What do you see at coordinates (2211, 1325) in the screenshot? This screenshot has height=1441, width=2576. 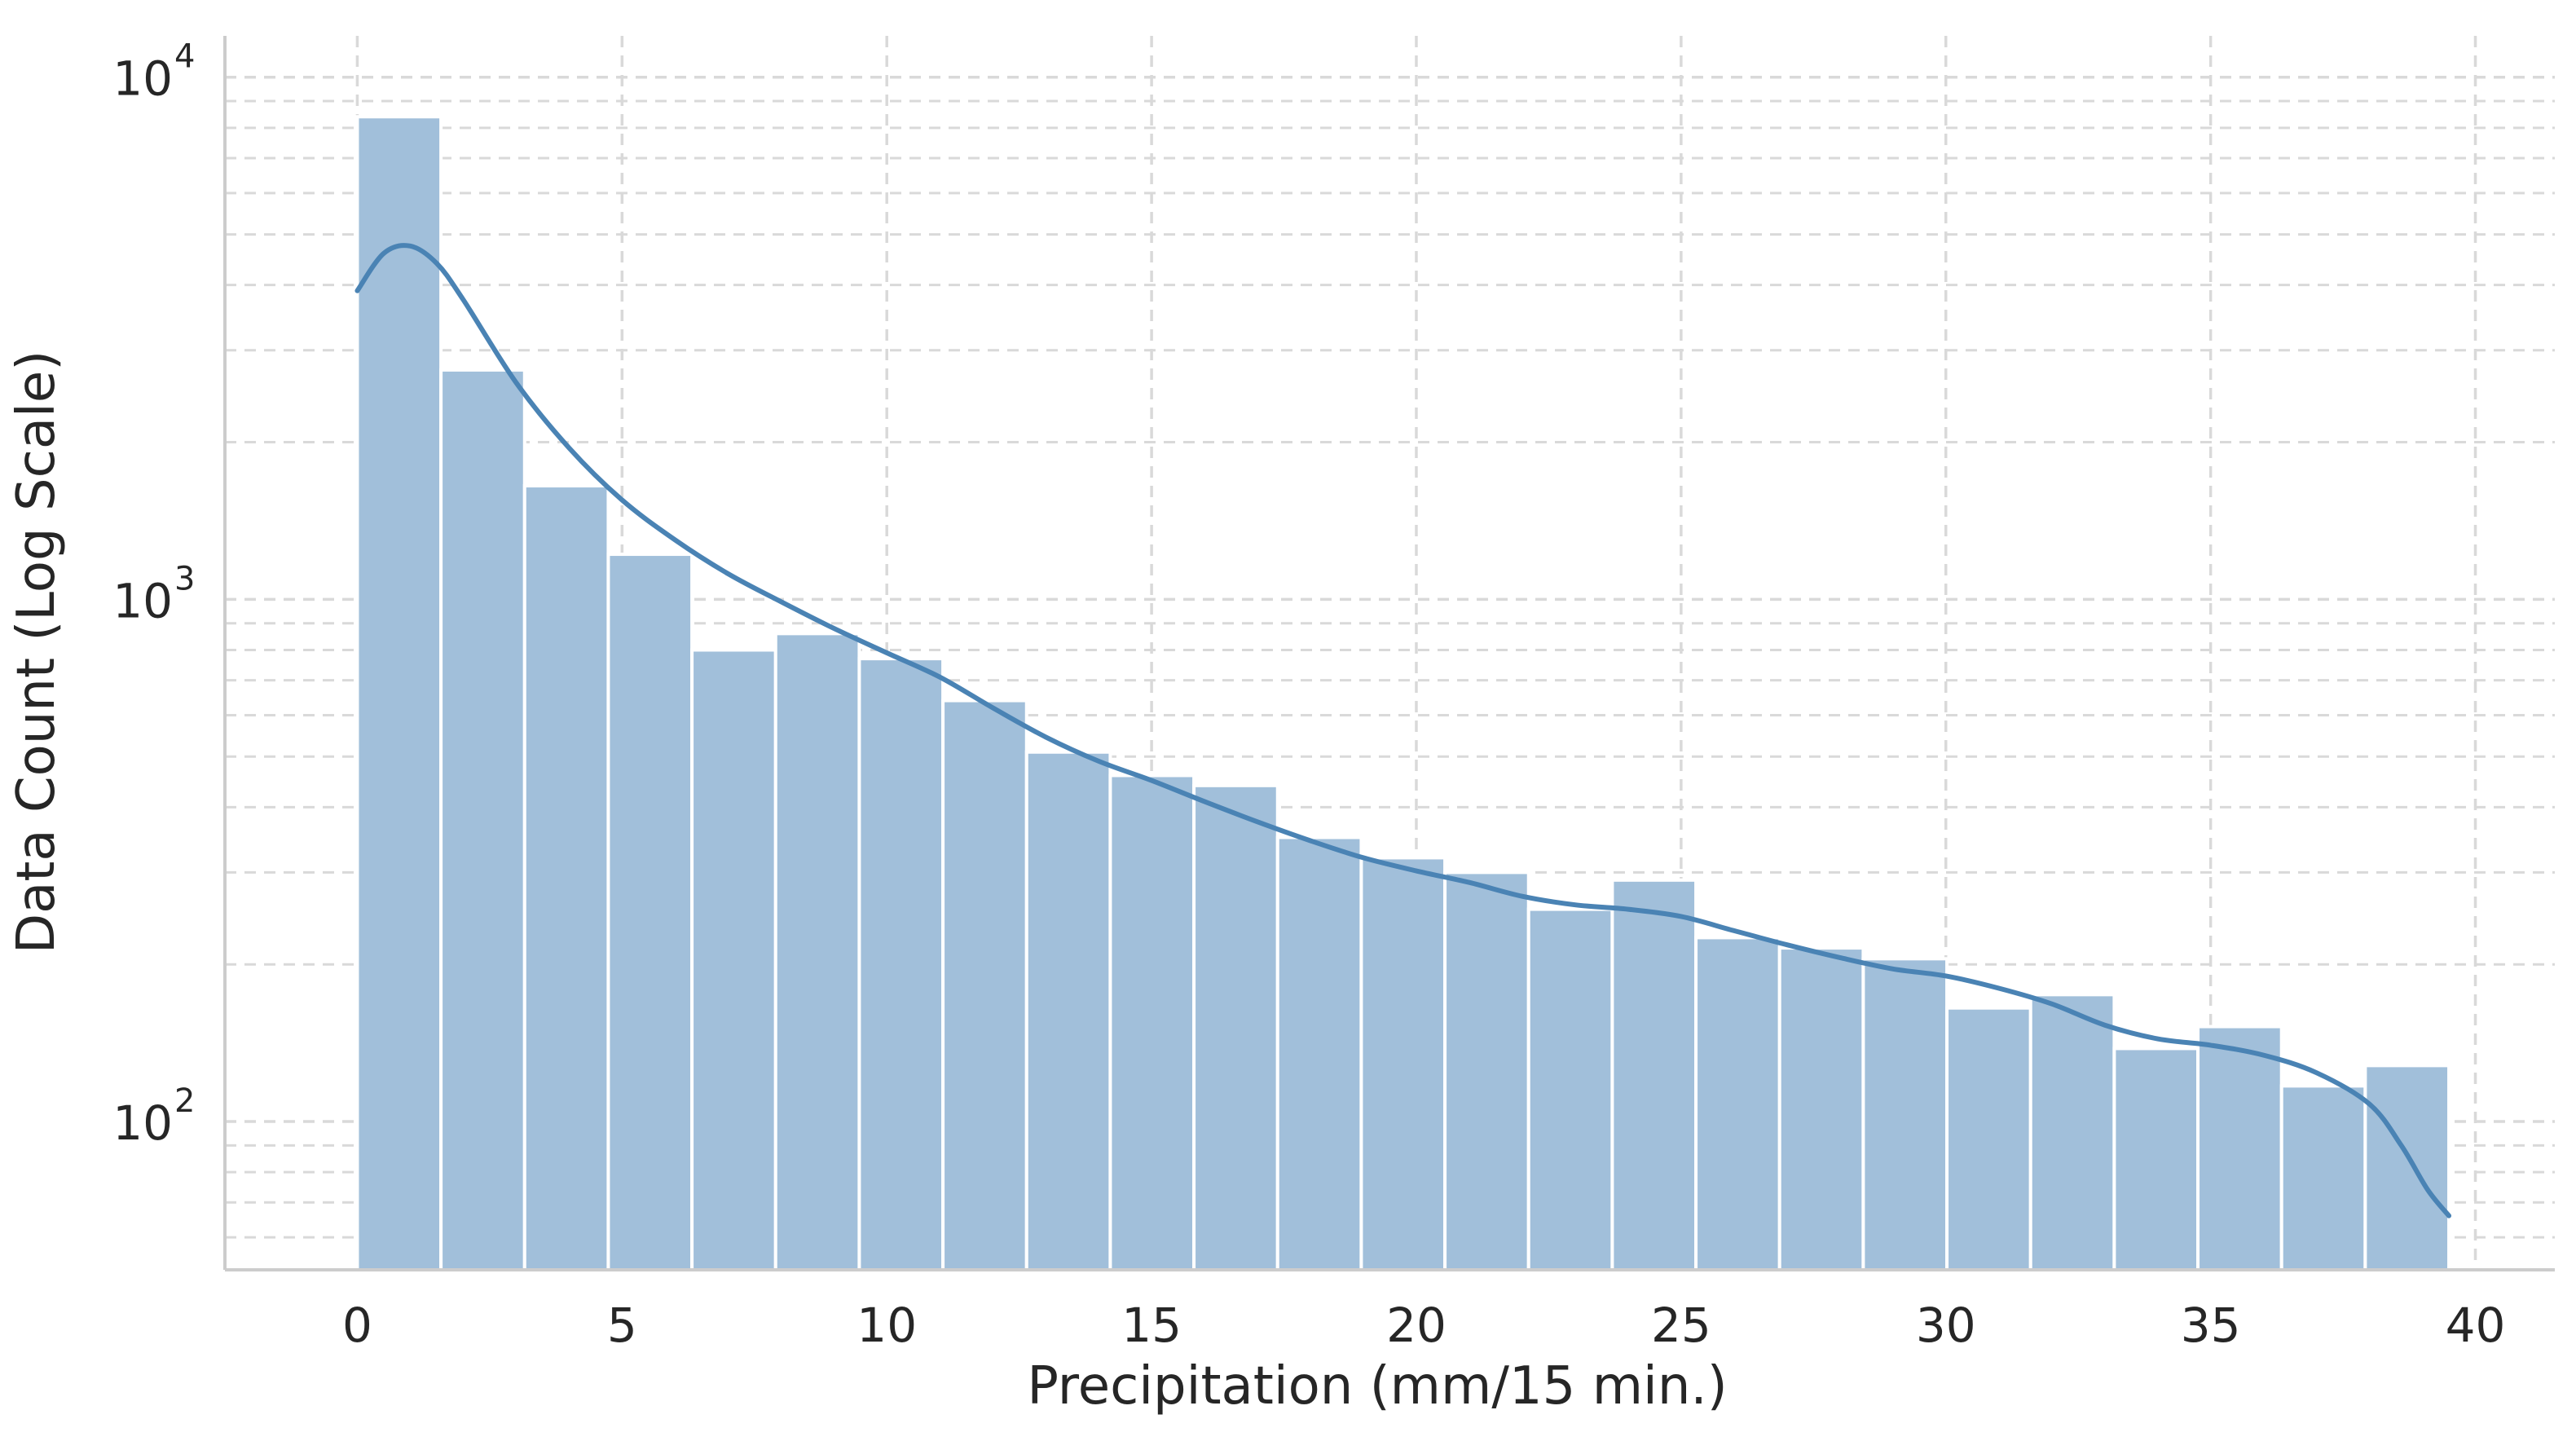 I see `x-tick-label: 35` at bounding box center [2211, 1325].